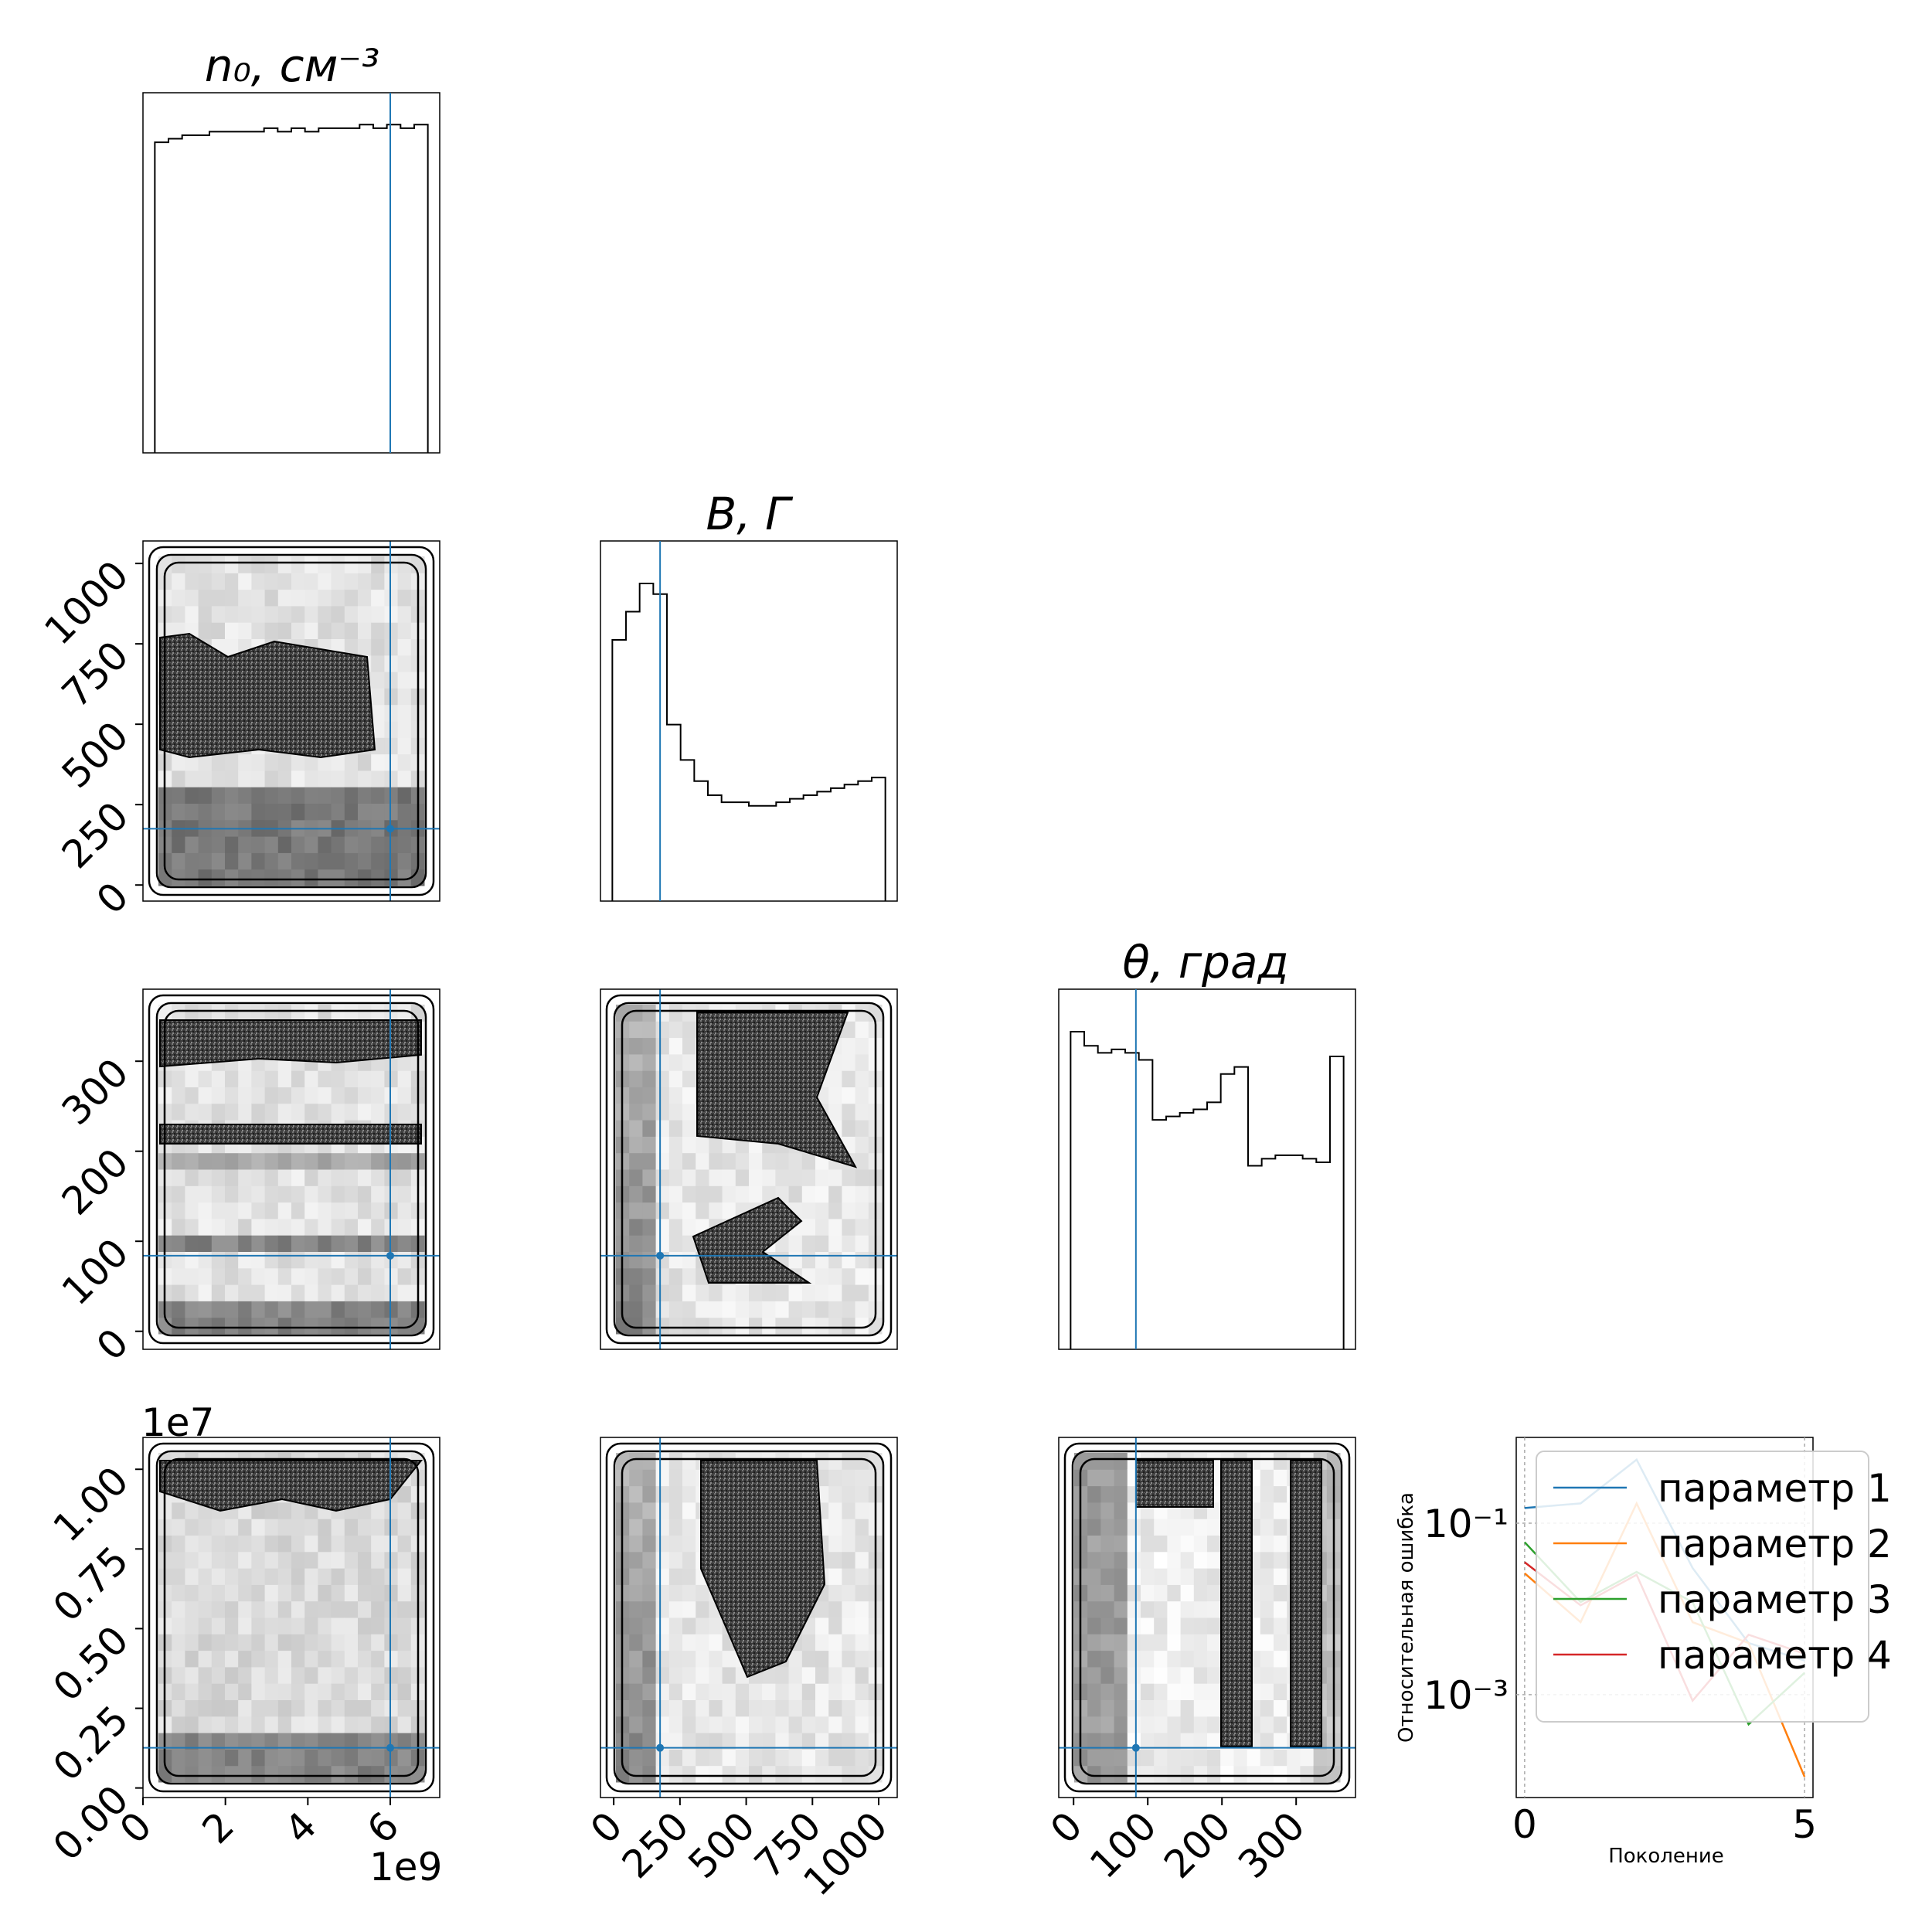 This screenshot has width=1932, height=1932. What do you see at coordinates (292, 66) in the screenshot?
I see `title-n0: n₀, см⁻³` at bounding box center [292, 66].